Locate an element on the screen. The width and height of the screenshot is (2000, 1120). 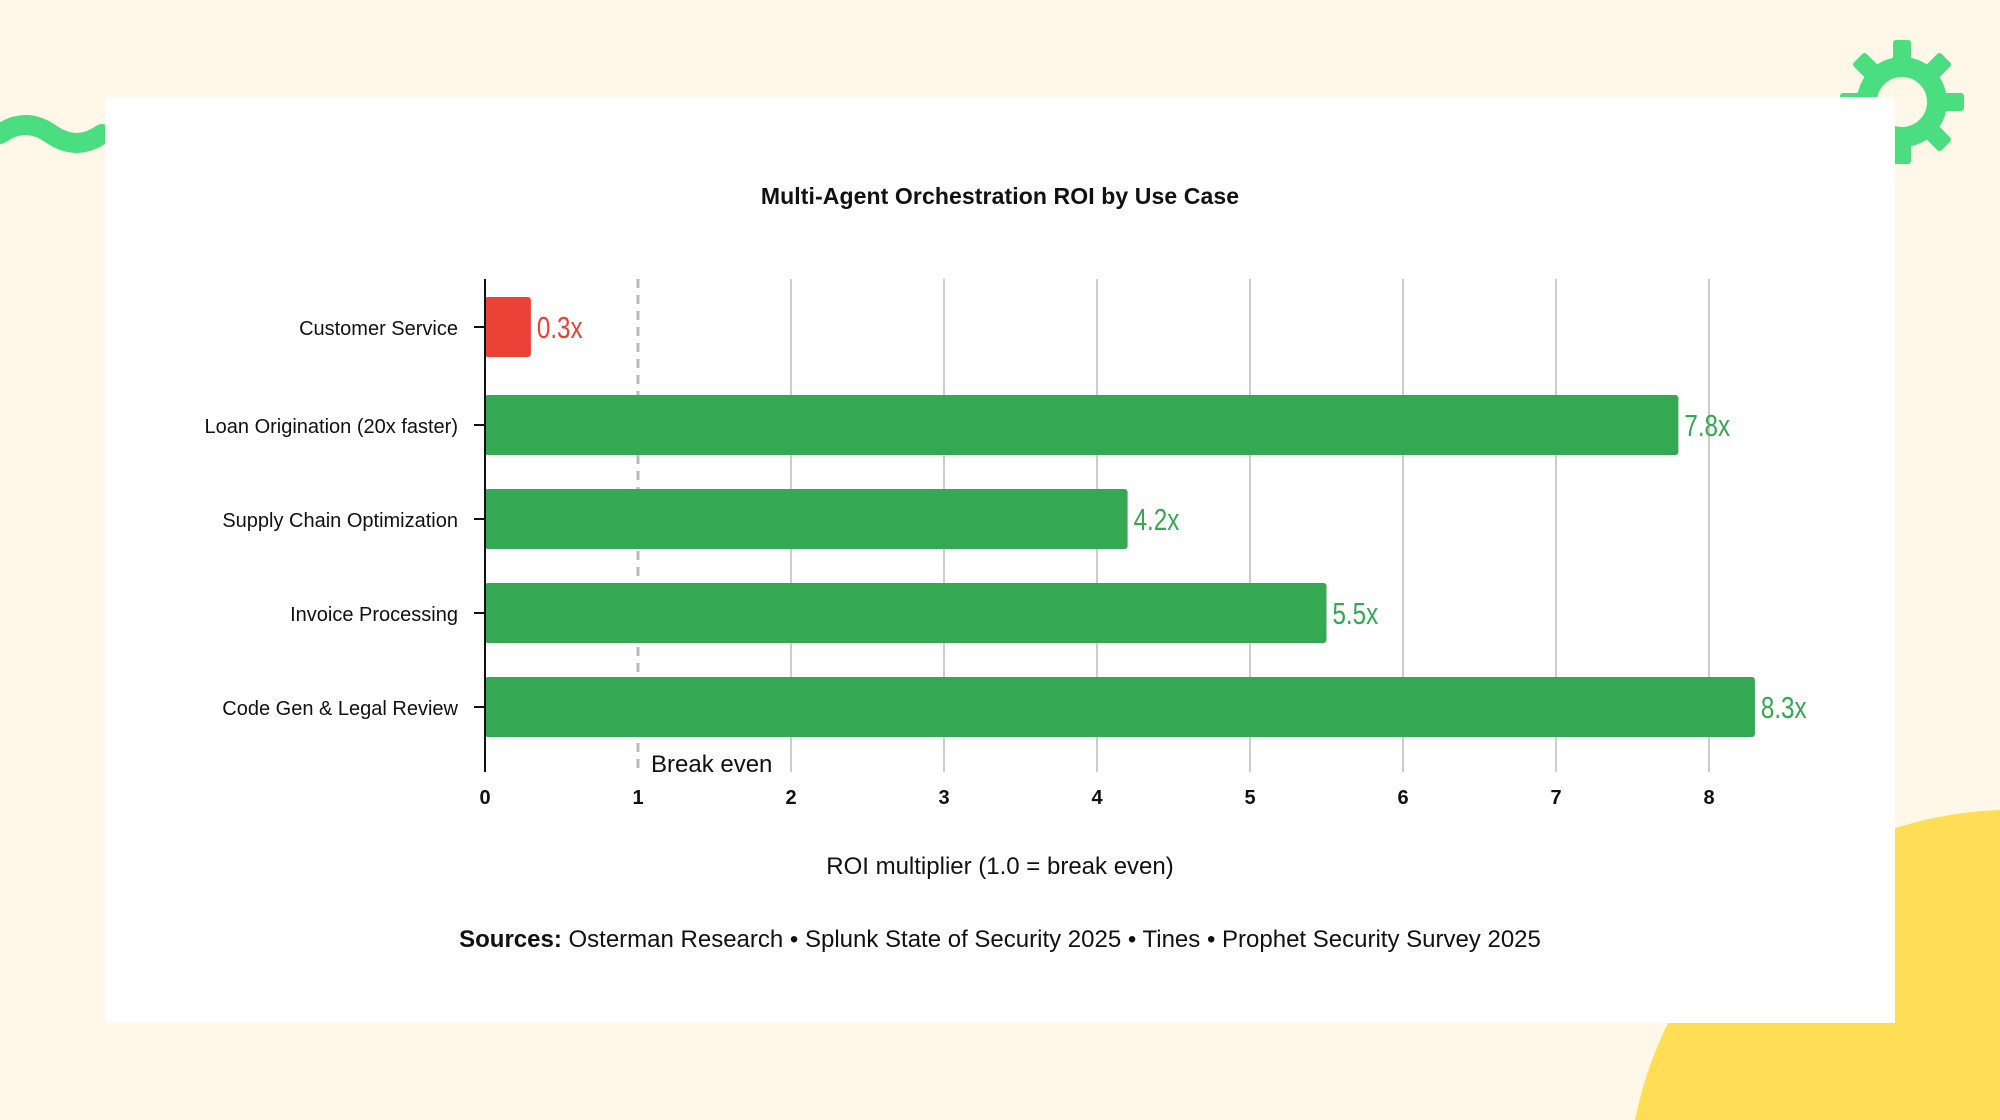
category-label: Code Gen & Legal Review is located at coordinates (340, 709).